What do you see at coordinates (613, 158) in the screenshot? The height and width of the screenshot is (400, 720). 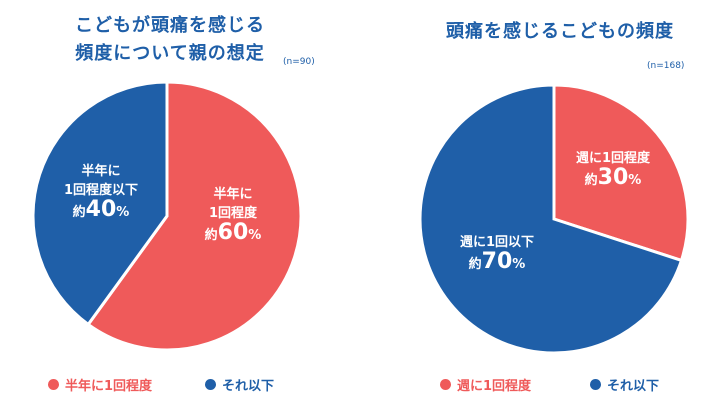 I see `chart2-slice-label-line: 週に1回程度` at bounding box center [613, 158].